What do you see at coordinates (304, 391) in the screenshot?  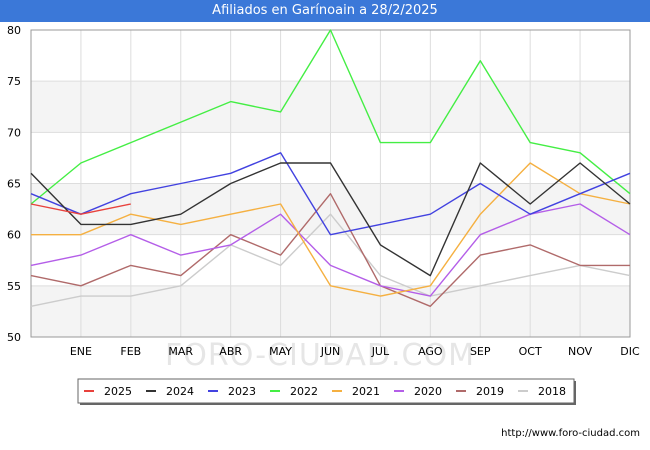 I see `legend-label-2022: 2022` at bounding box center [304, 391].